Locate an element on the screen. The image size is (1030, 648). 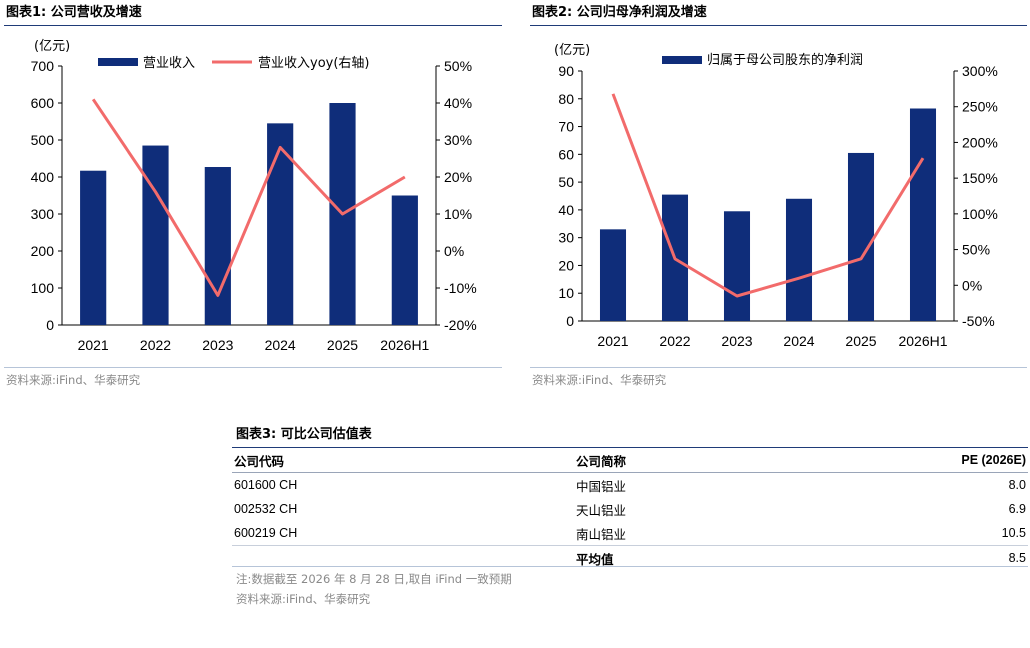
c1-right-tick-label: 40% is located at coordinates (458, 103).